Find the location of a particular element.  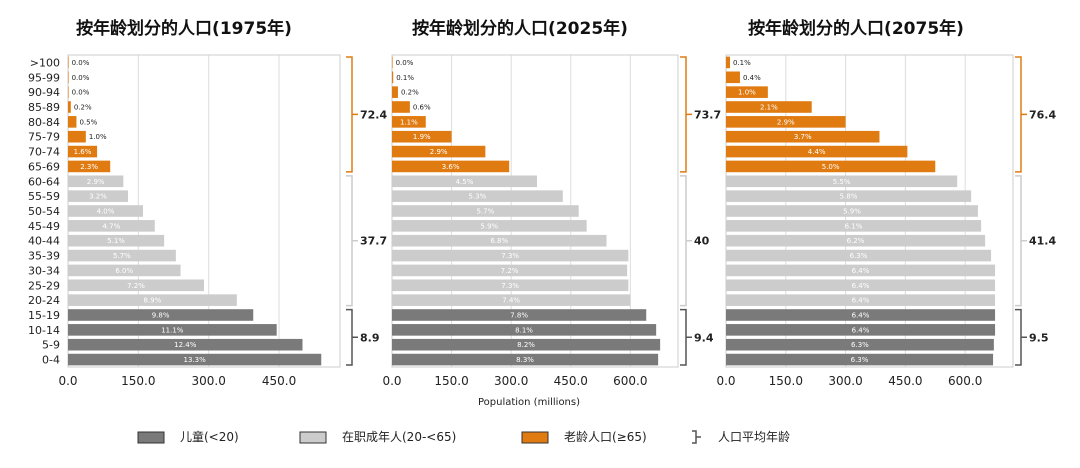

bar-label: 5.9% is located at coordinates (852, 212).